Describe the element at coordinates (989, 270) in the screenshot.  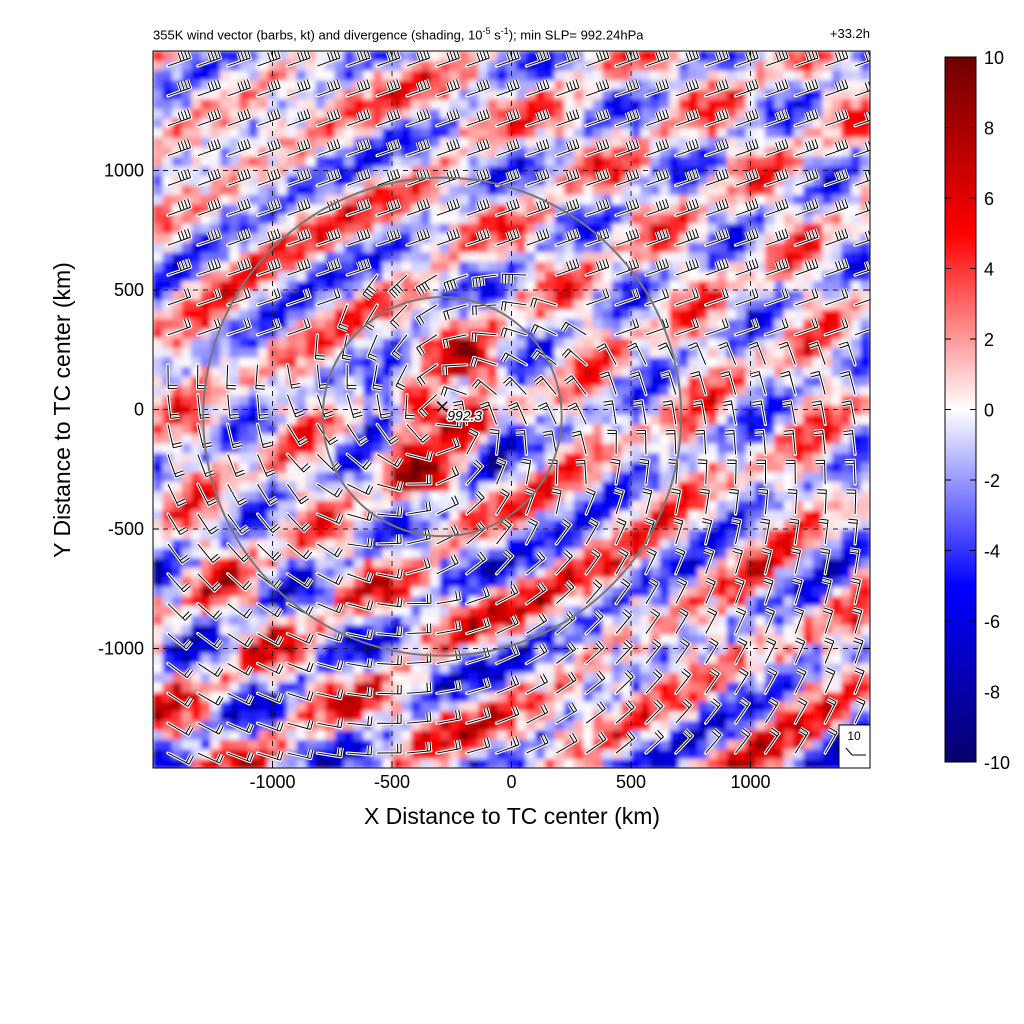
I see `colorbar-tick-label: 4` at that location.